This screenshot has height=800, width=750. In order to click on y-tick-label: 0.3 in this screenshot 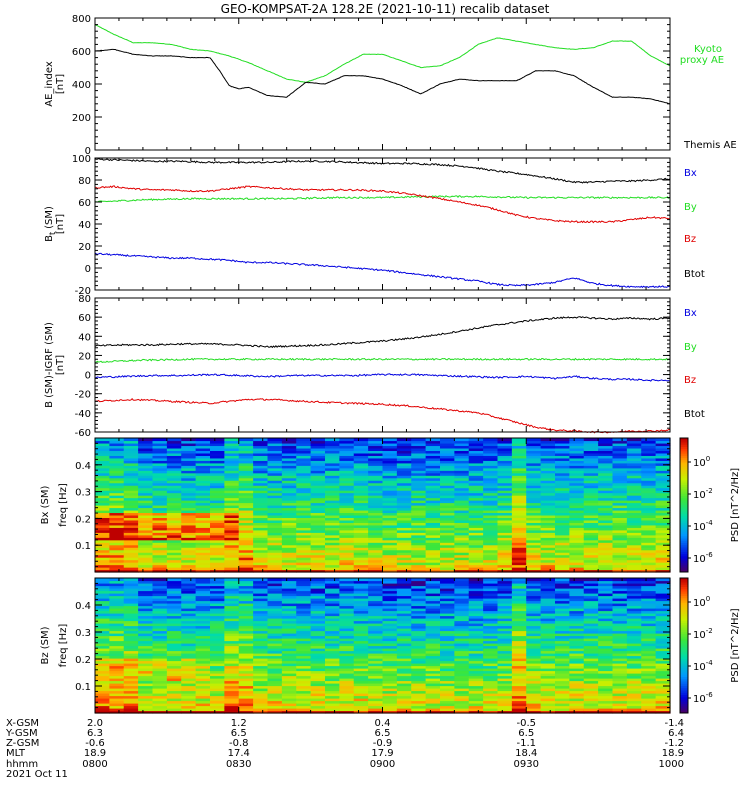, I will do `click(83, 493)`.